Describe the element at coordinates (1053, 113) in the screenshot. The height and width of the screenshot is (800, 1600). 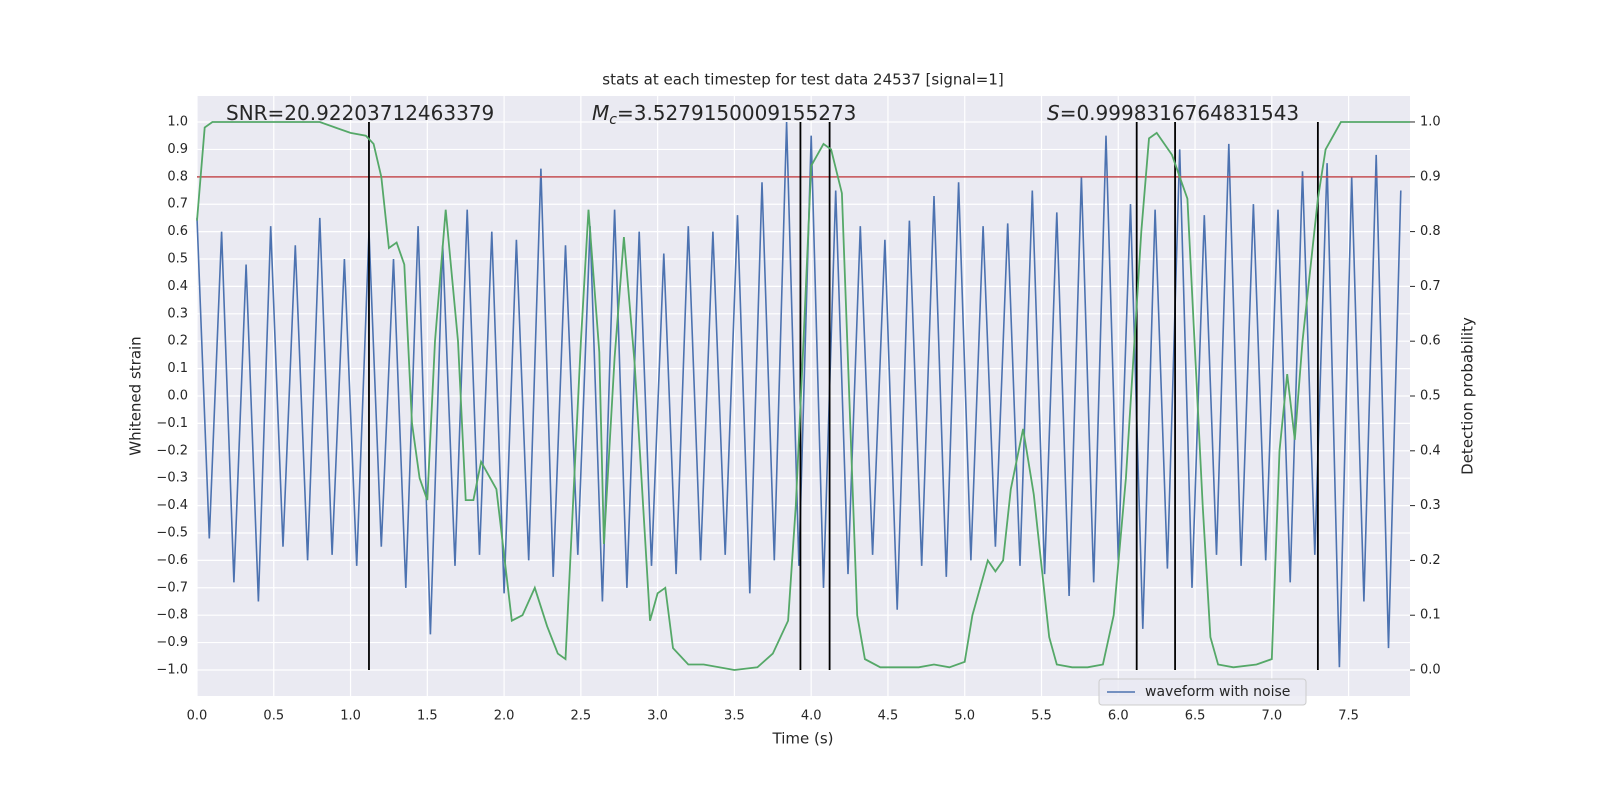
I see `annotation-symbol: S` at that location.